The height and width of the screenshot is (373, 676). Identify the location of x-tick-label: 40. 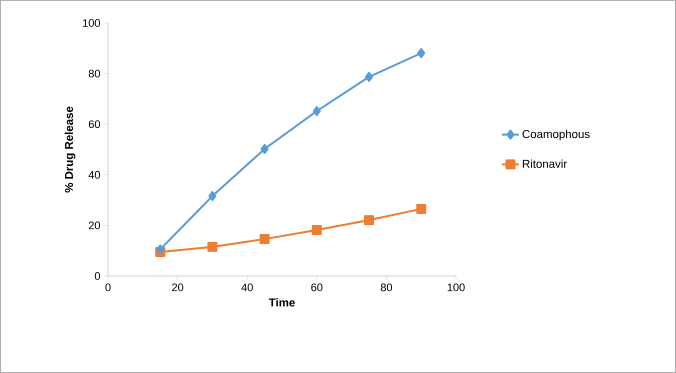
(247, 288).